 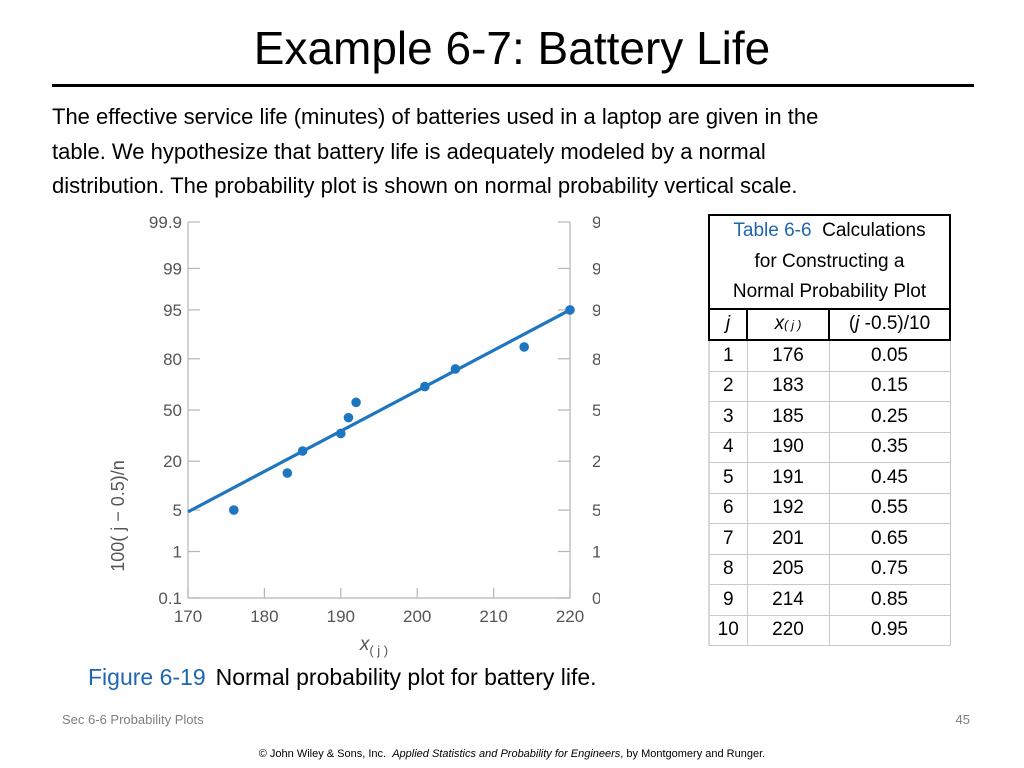 What do you see at coordinates (788, 478) in the screenshot?
I see `cell-x: 191` at bounding box center [788, 478].